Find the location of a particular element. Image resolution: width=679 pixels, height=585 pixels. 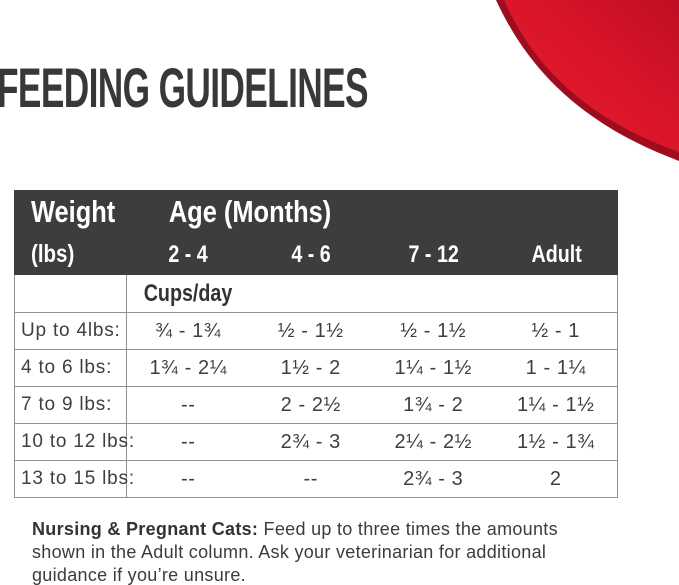

age-header-label: Age (Months) is located at coordinates (249, 211).